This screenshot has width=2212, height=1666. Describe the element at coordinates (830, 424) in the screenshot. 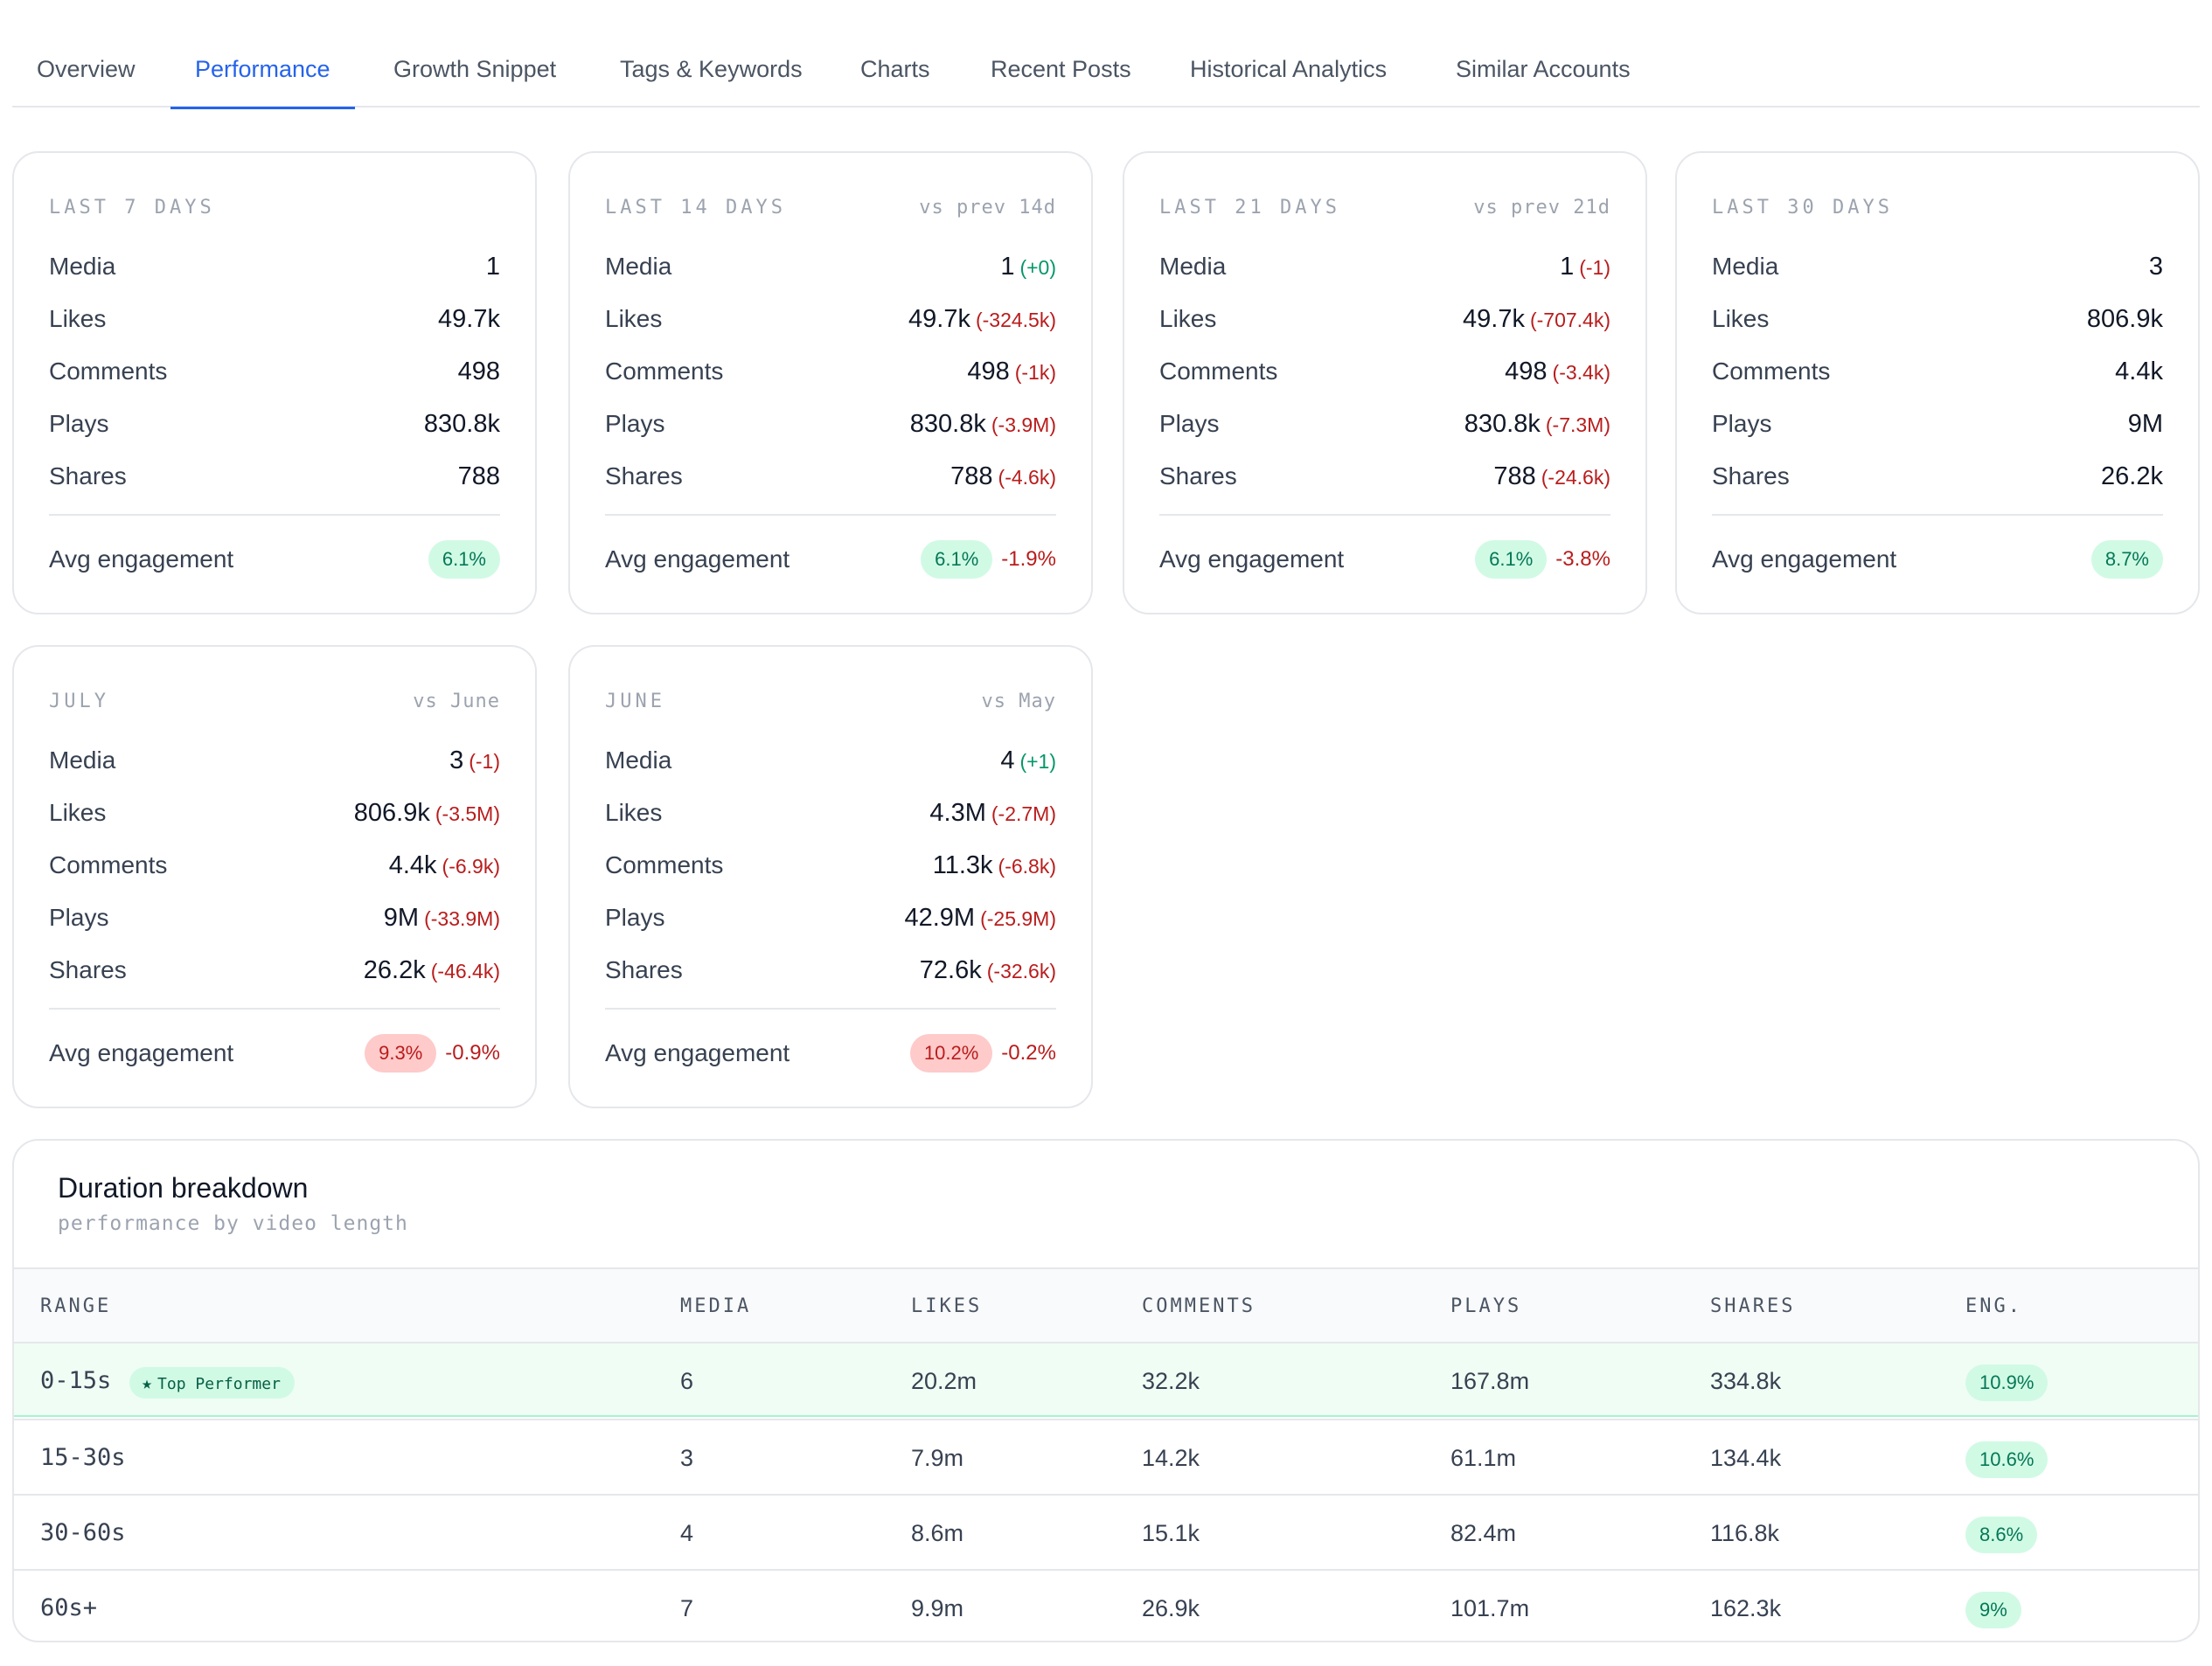

I see `metric-row-plays: Plays 830.8k (-3.9M)` at that location.